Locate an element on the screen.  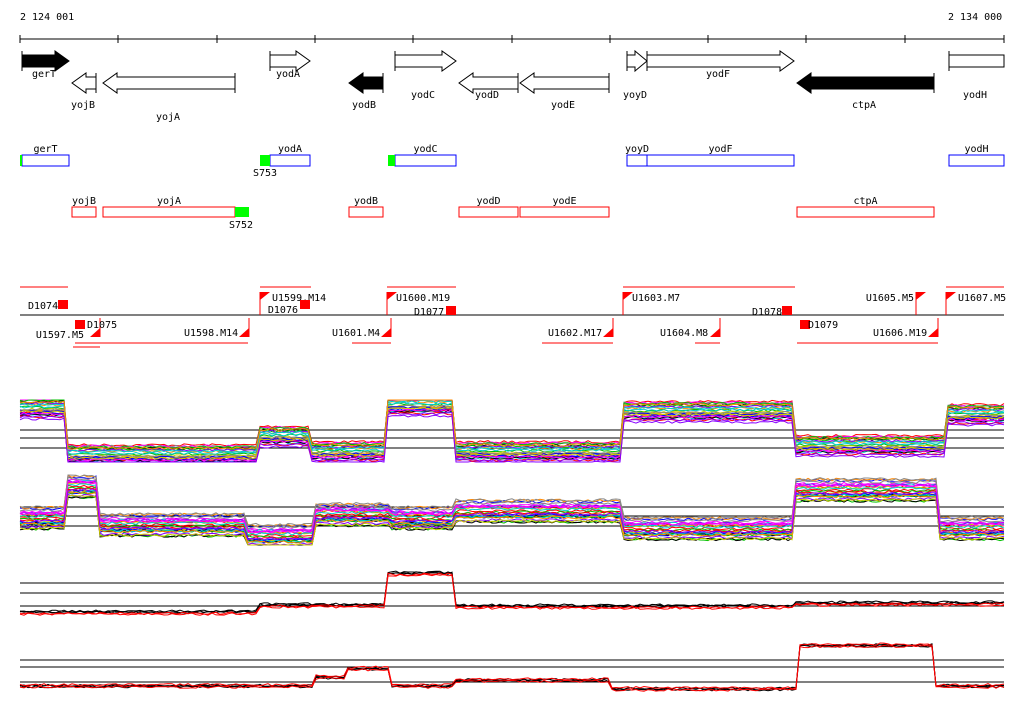
transcript-box-yodF is located at coordinates (720, 160).